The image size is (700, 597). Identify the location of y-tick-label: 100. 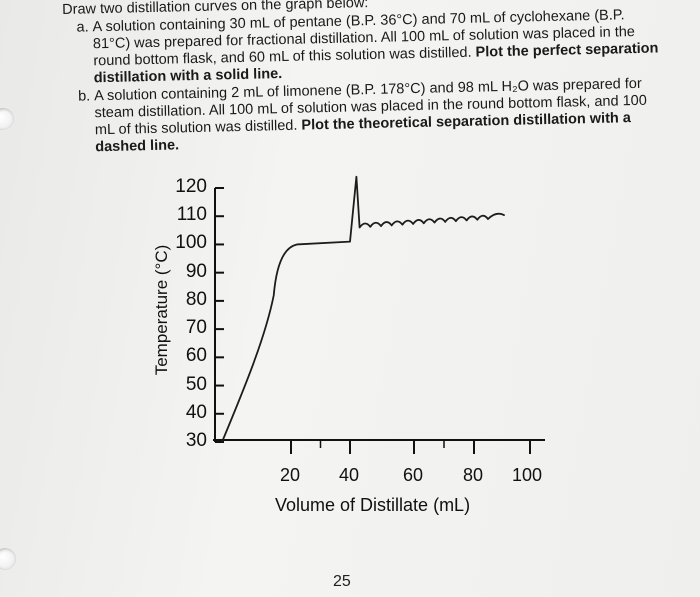
(191, 243).